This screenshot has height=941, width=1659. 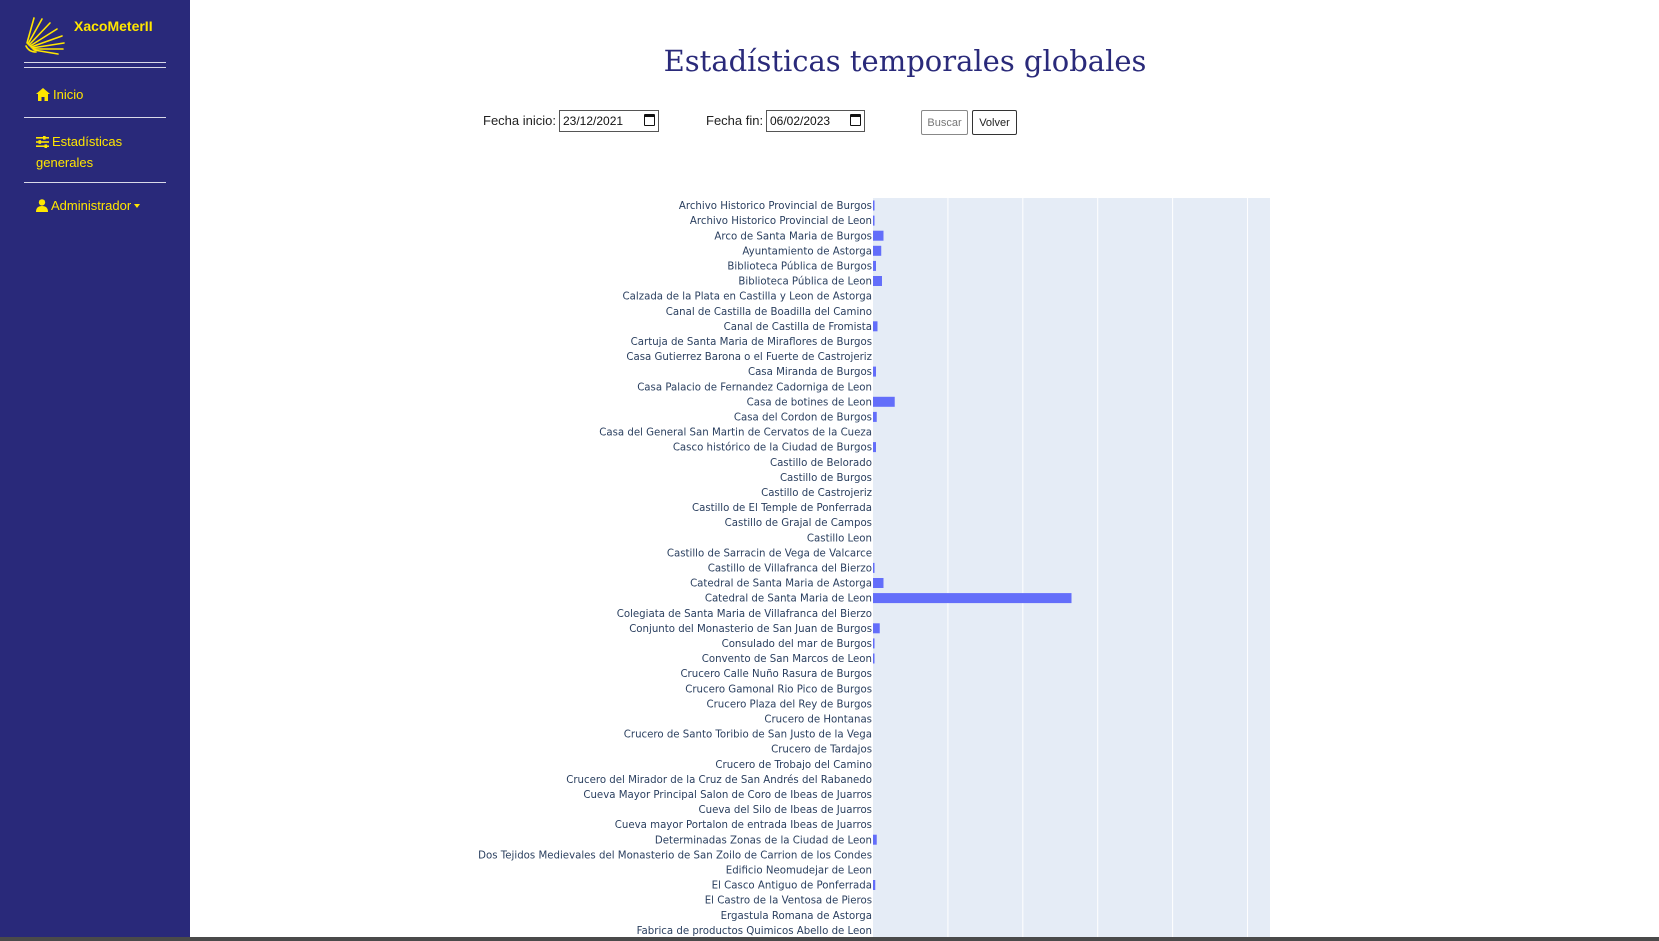 What do you see at coordinates (519, 120) in the screenshot?
I see `start-date-label: Fecha inicio:` at bounding box center [519, 120].